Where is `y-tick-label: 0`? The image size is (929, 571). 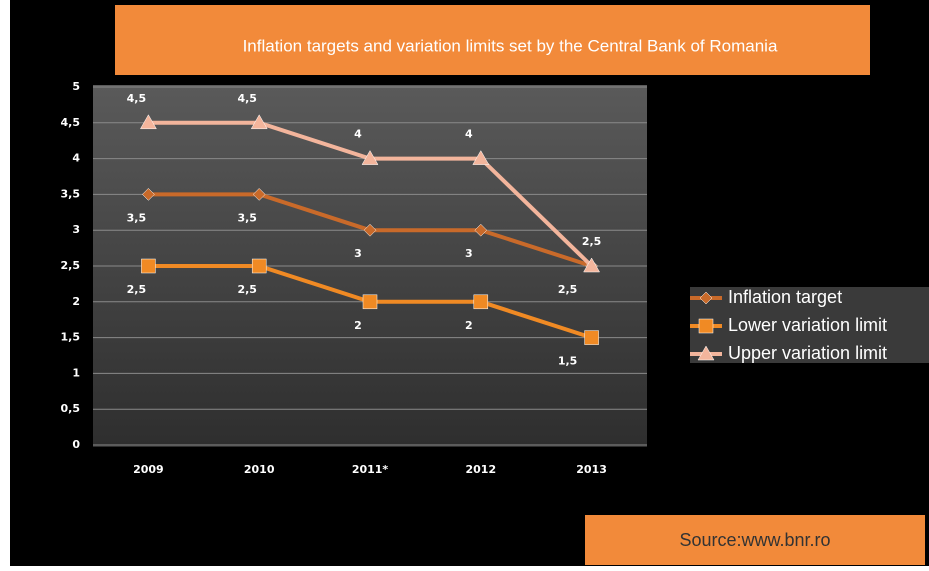
y-tick-label: 0 is located at coordinates (76, 444).